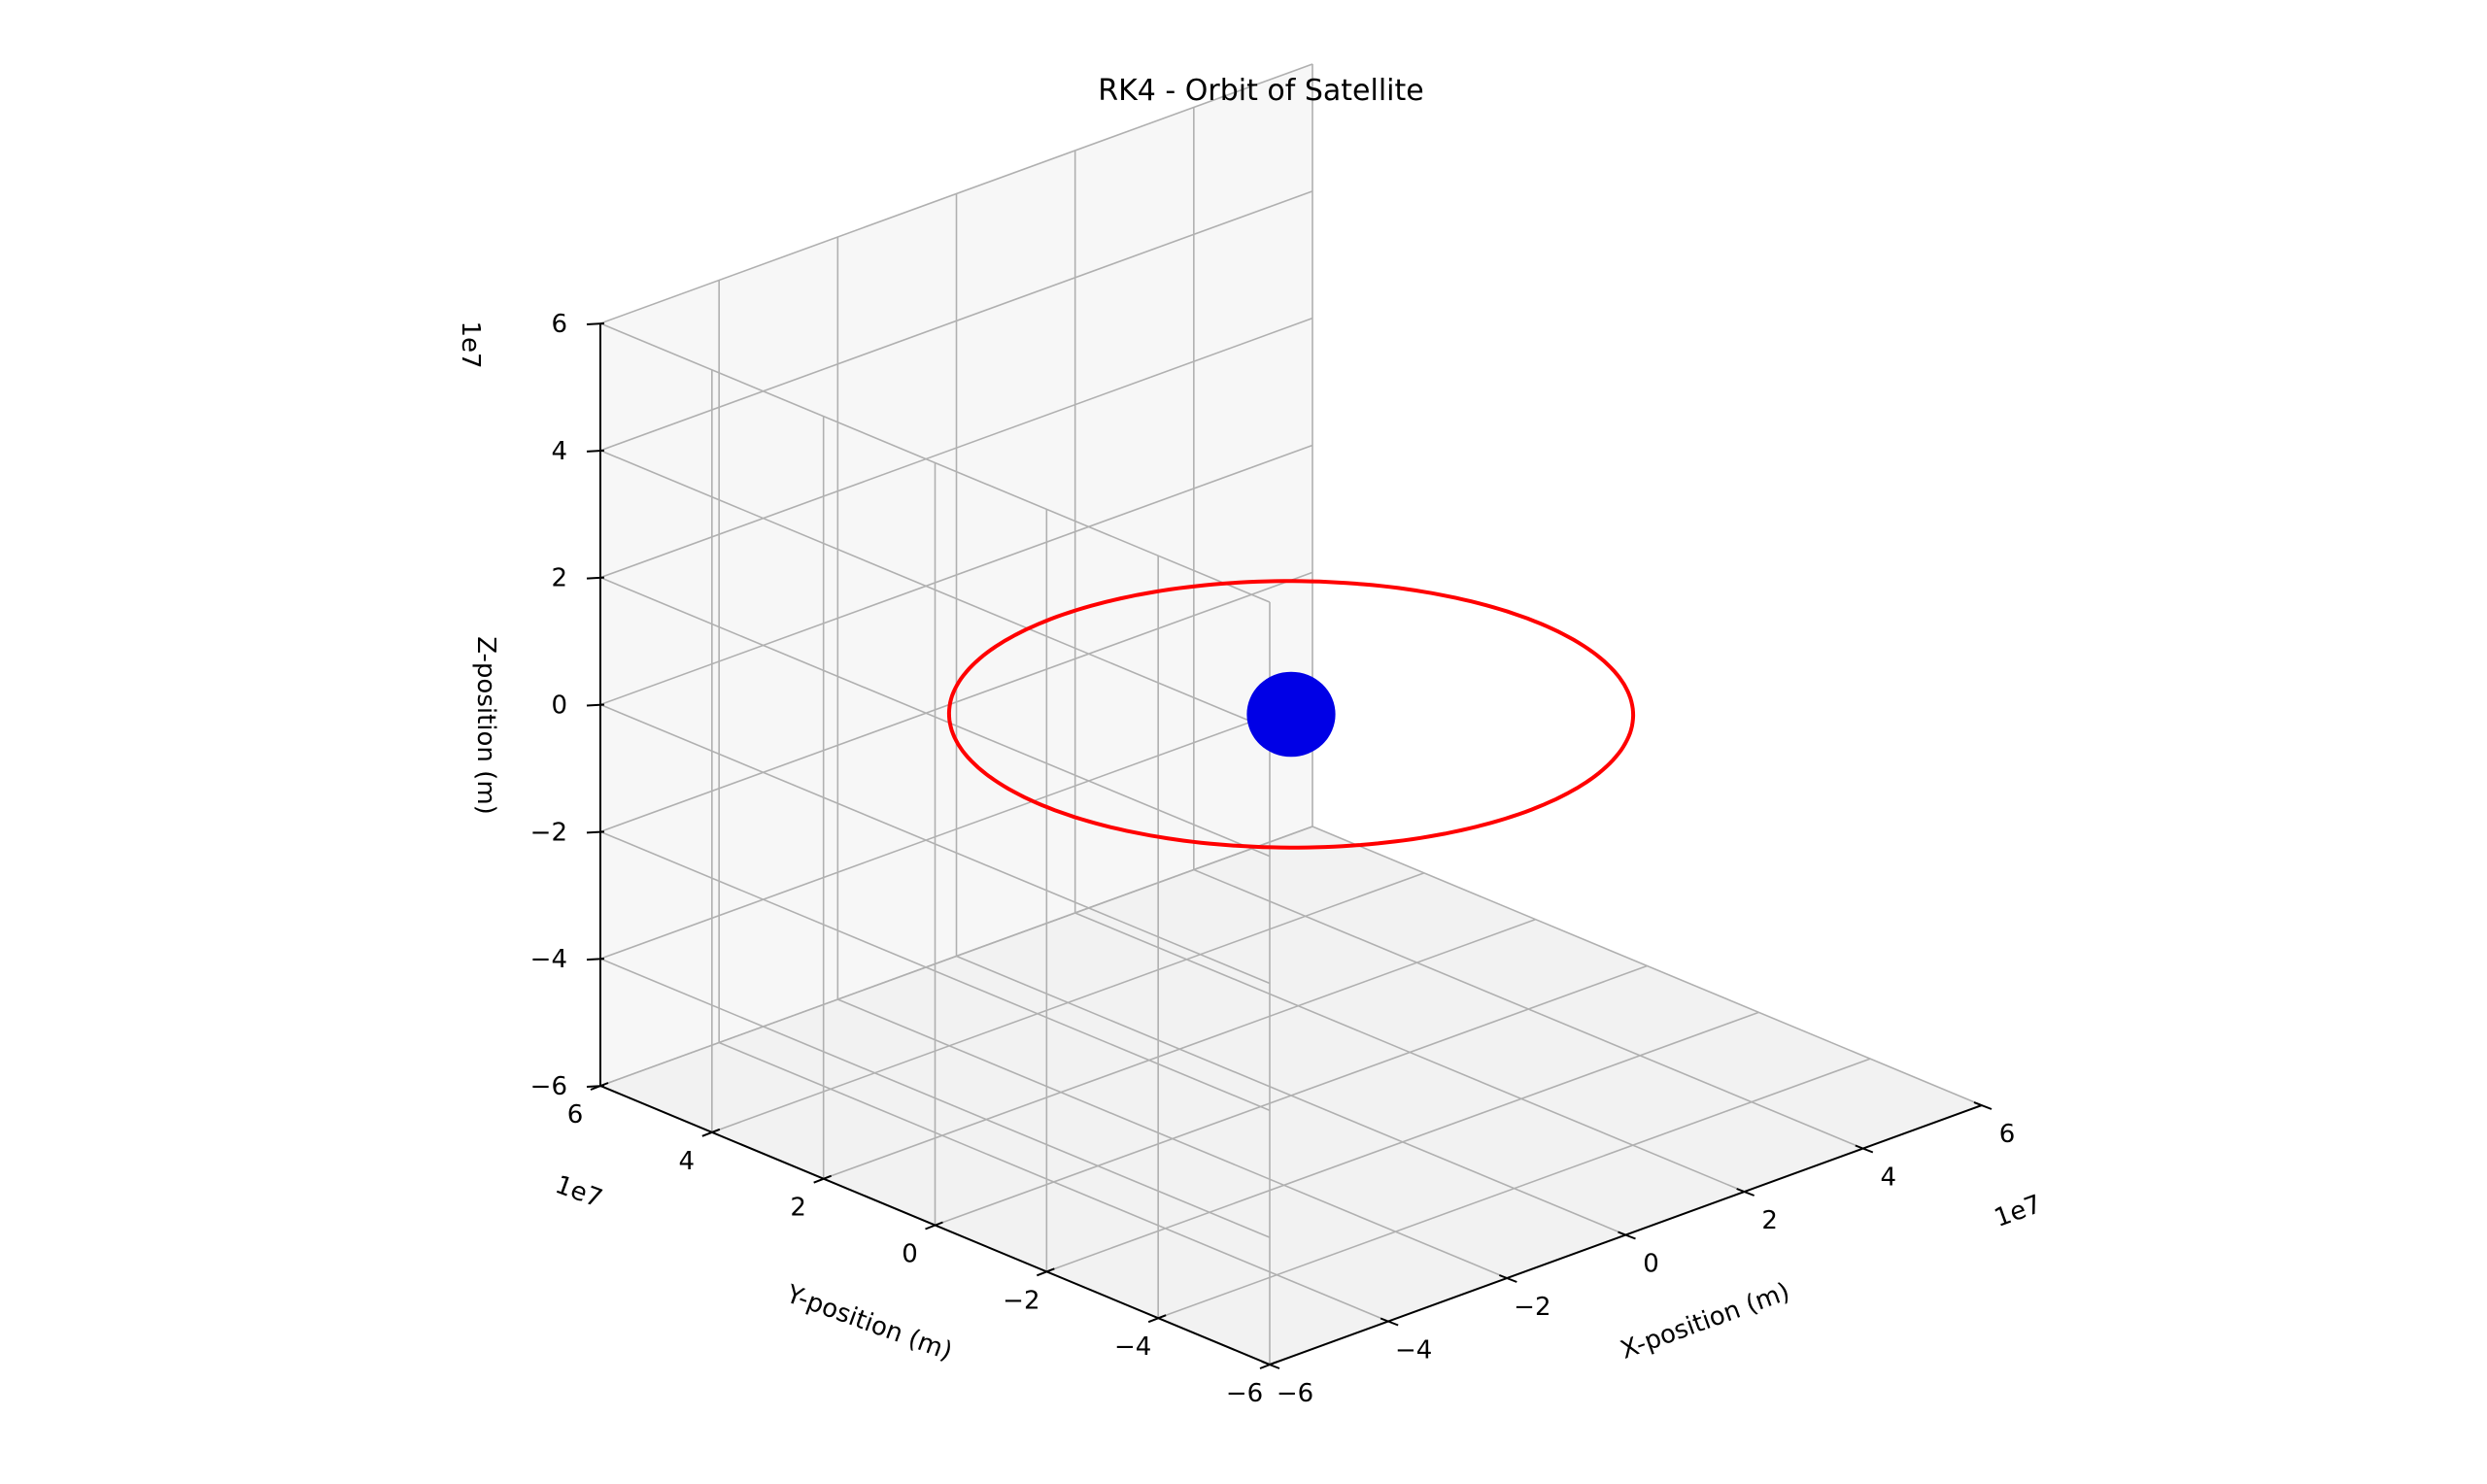 Image resolution: width=2487 pixels, height=1484 pixels. I want to click on z-tick-label: −2, so click(548, 832).